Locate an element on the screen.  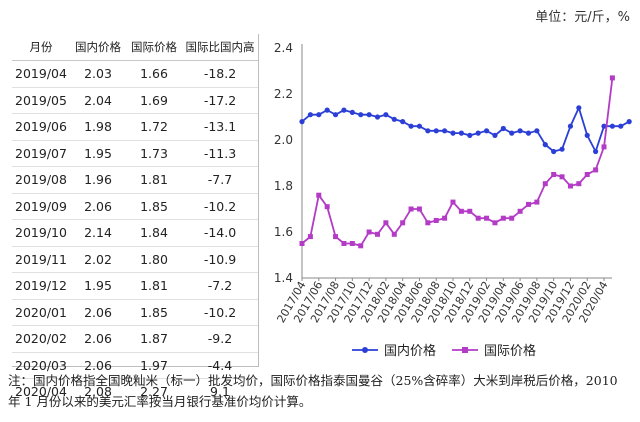
table-header-cell: 月份 is located at coordinates (41, 47).